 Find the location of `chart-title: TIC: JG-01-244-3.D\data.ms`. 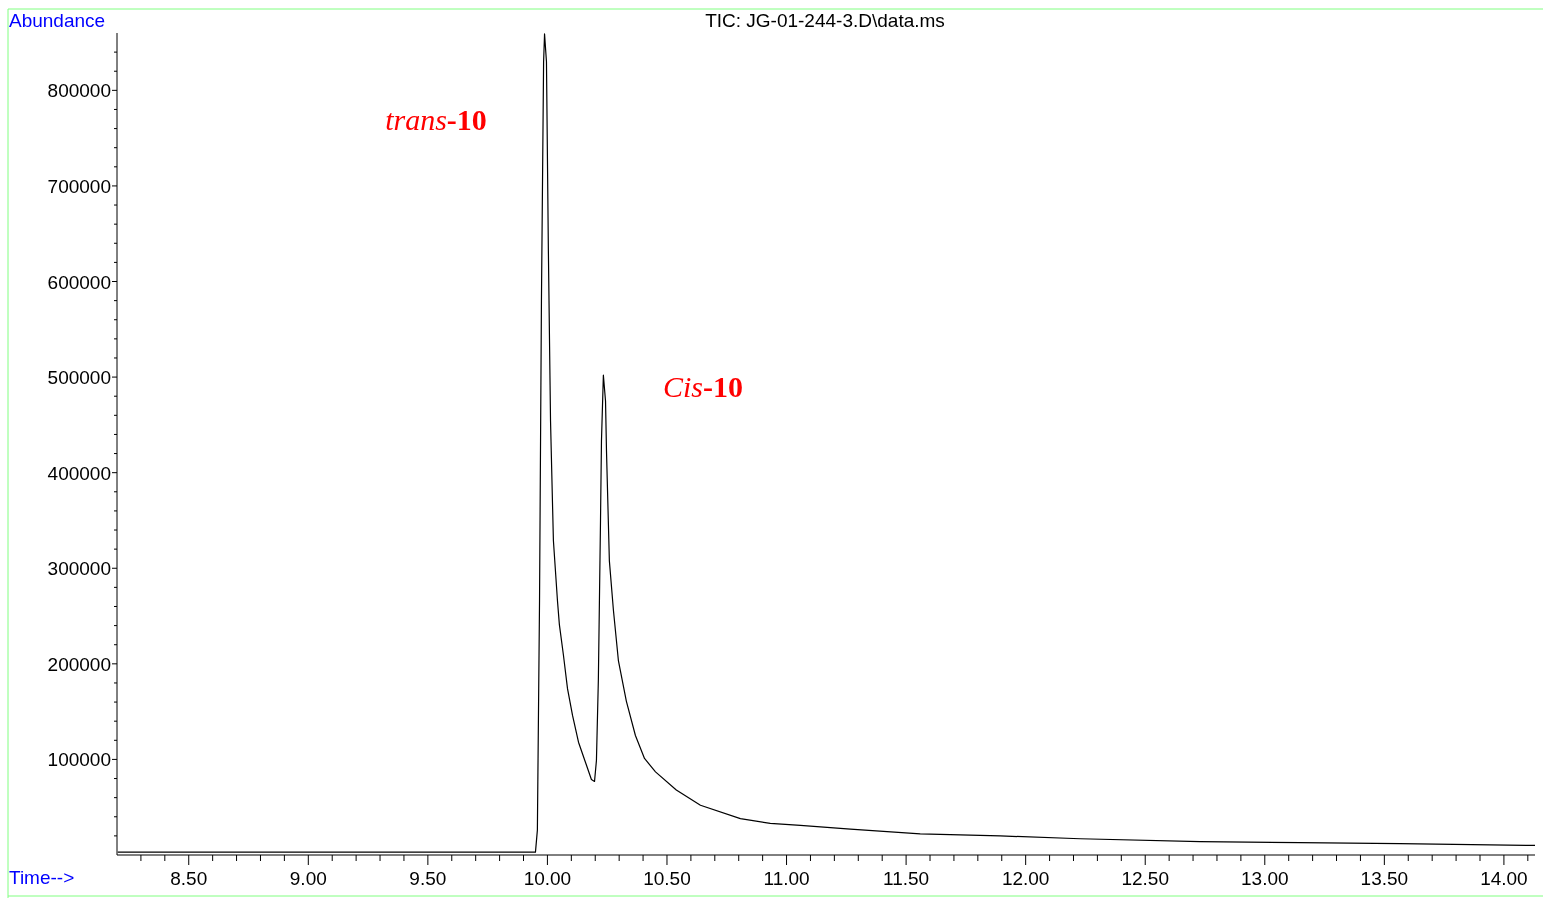

chart-title: TIC: JG-01-244-3.D\data.ms is located at coordinates (825, 20).